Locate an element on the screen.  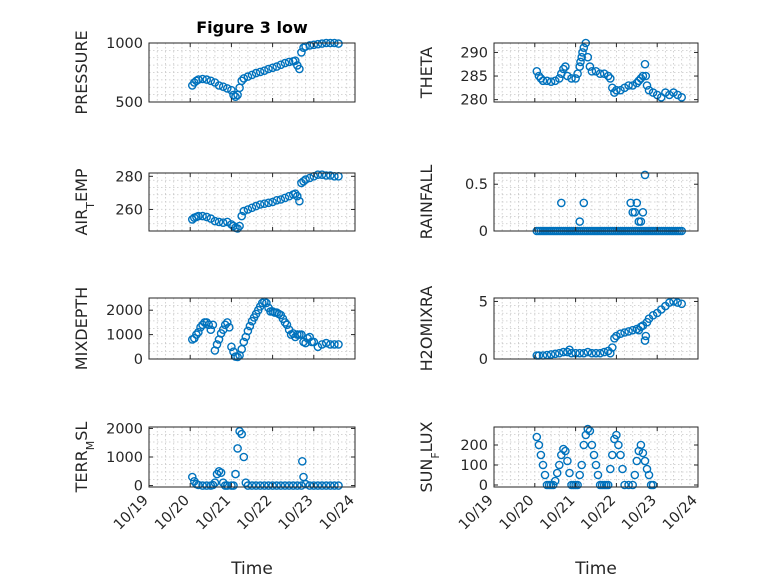
x-axis-label: Time is located at coordinates (595, 569).